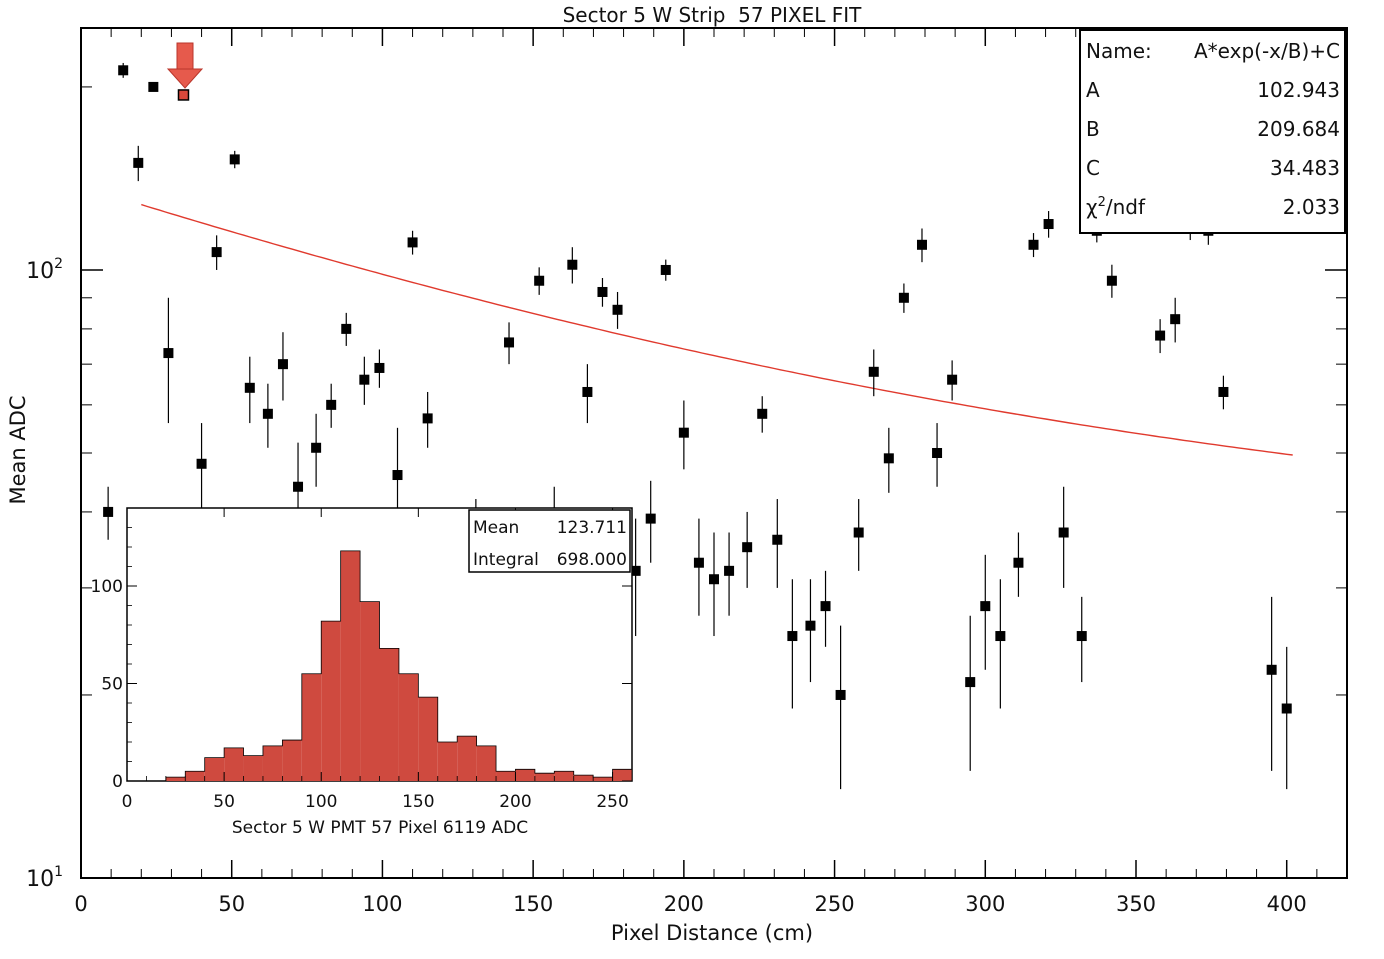 The image size is (1384, 959). Describe the element at coordinates (835, 904) in the screenshot. I see `x-tick-label: 250` at that location.